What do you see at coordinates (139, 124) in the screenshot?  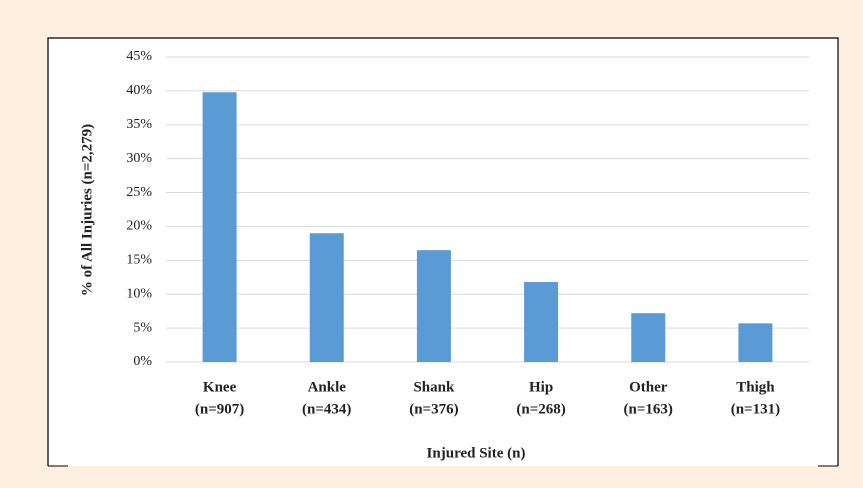 I see `y-tick-label: 35%` at bounding box center [139, 124].